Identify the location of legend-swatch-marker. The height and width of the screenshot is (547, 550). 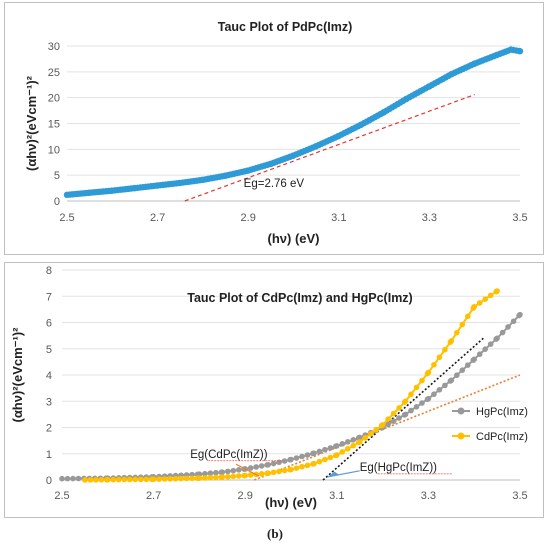
(461, 411).